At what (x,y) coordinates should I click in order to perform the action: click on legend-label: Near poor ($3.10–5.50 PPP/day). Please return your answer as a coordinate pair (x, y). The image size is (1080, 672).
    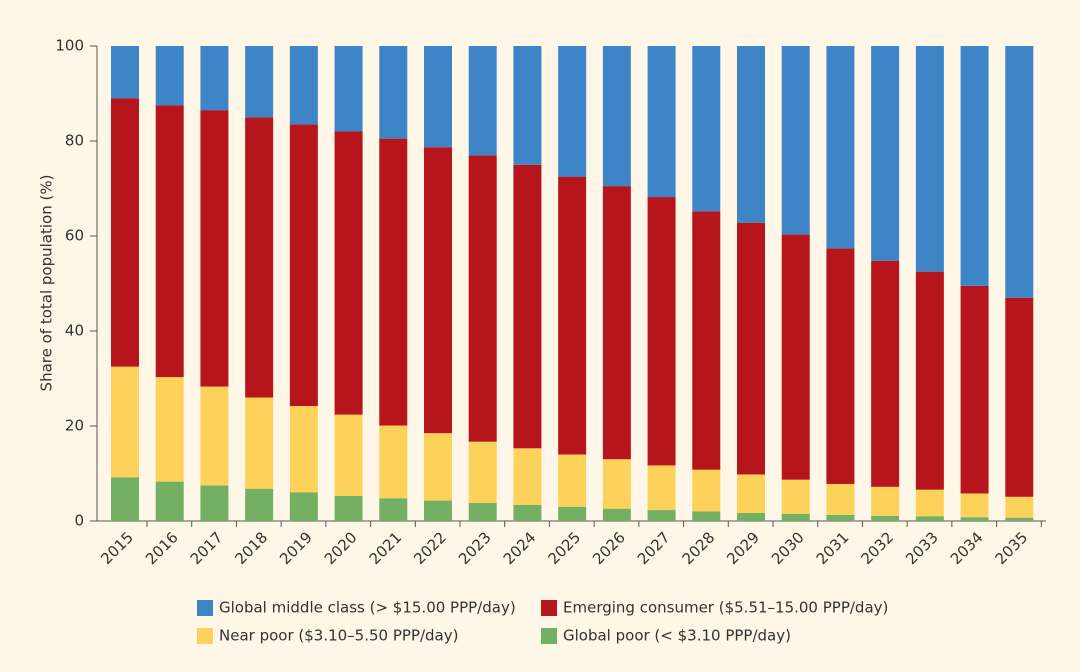
    Looking at the image, I should click on (338, 636).